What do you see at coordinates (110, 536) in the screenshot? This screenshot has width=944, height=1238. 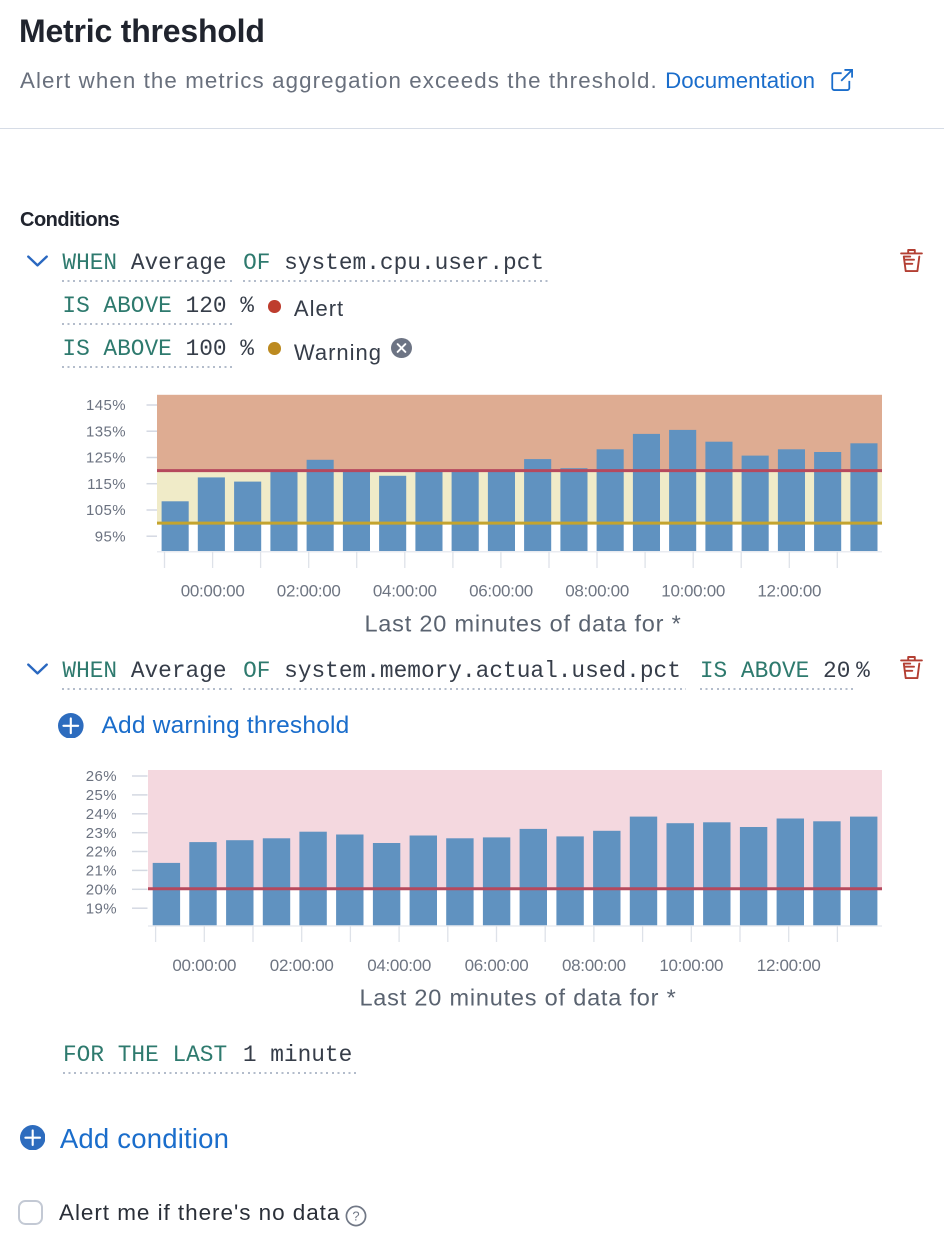 I see `svg-text: 95%` at bounding box center [110, 536].